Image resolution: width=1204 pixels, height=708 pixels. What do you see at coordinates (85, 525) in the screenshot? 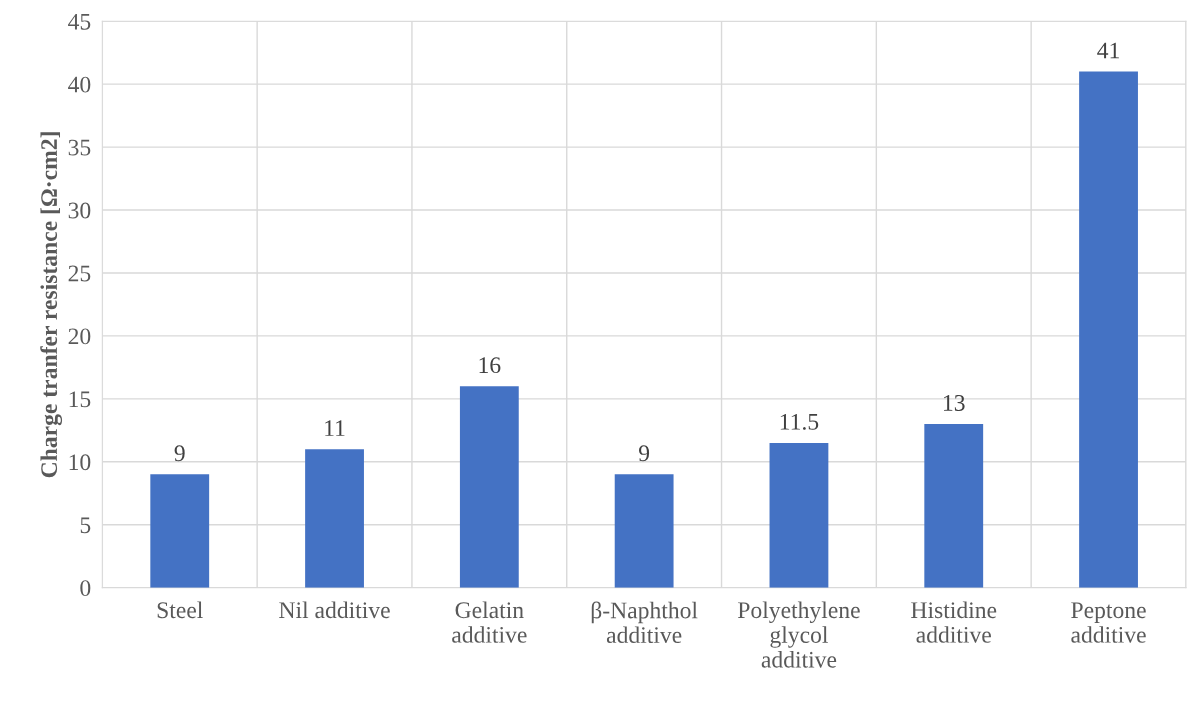
I see `y-tick-label: 5` at bounding box center [85, 525].